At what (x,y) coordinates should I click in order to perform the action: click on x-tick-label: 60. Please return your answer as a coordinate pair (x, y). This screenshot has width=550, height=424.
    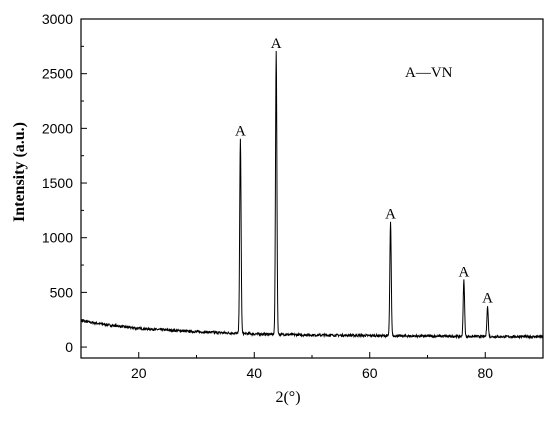
    Looking at the image, I should click on (370, 373).